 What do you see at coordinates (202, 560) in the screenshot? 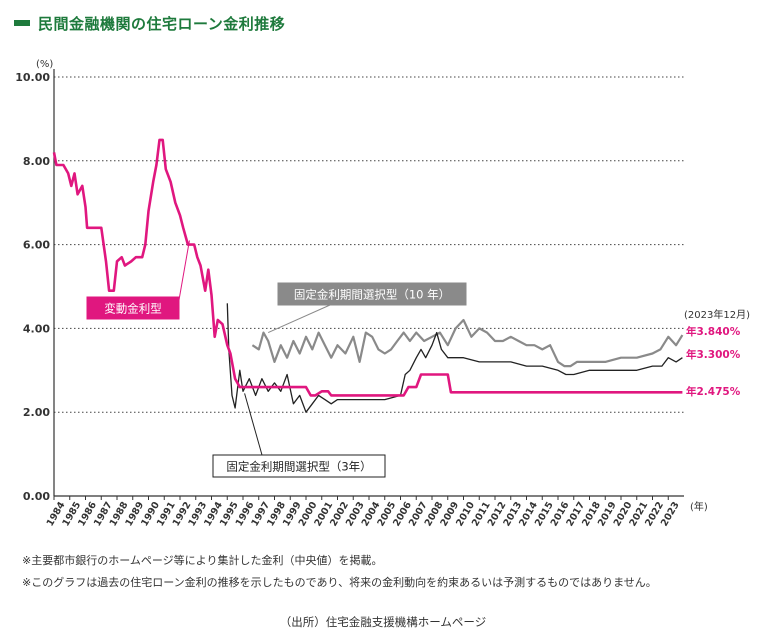
I see `footnote-1: ※主要都市銀行のホームページ等により集計した金利（中央値）を掲載。` at bounding box center [202, 560].